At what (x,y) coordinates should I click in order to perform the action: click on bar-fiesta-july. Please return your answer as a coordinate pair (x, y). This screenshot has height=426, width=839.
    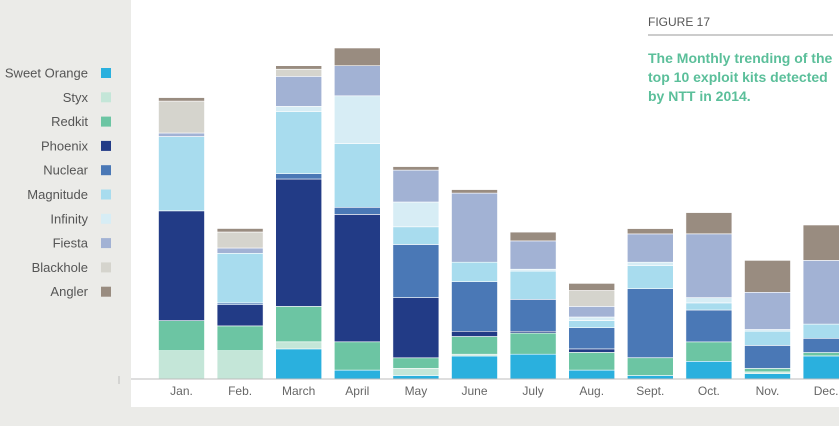
    Looking at the image, I should click on (533, 255).